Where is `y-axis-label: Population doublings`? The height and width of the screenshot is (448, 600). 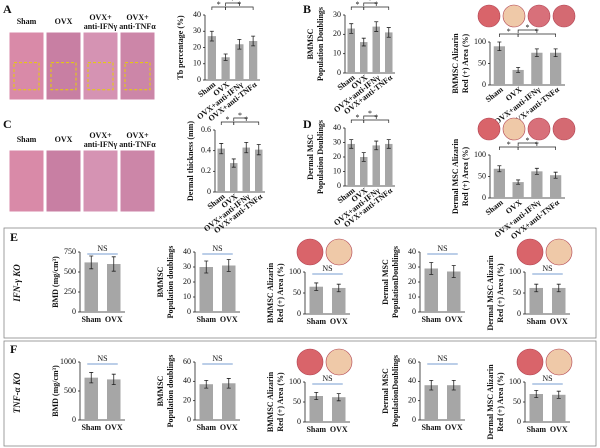 y-axis-label: Population doublings is located at coordinates (170, 282).